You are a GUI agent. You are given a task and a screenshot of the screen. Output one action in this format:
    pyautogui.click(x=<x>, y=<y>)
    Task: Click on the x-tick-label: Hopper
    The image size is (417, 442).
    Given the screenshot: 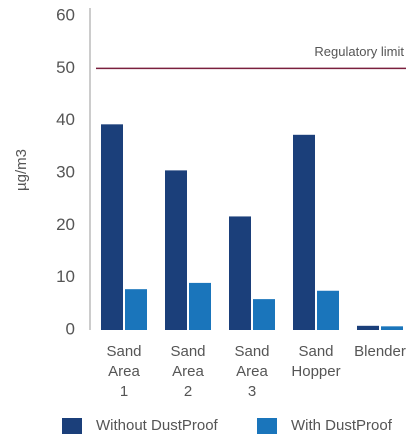 What is the action you would take?
    pyautogui.click(x=315, y=371)
    